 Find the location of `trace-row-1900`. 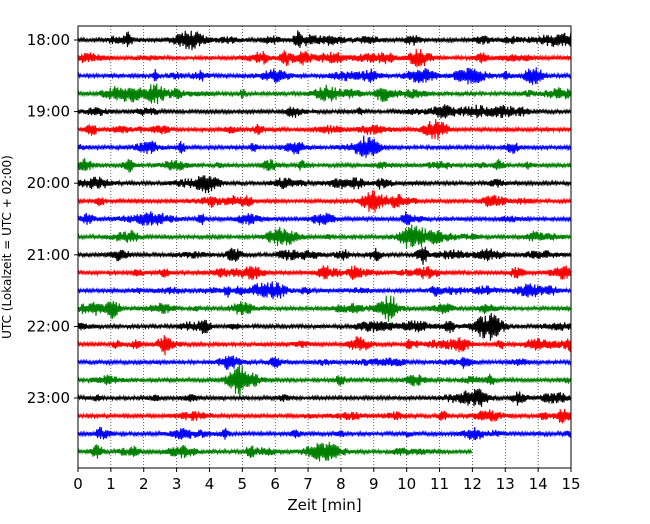

trace-row-1900 is located at coordinates (324, 111).